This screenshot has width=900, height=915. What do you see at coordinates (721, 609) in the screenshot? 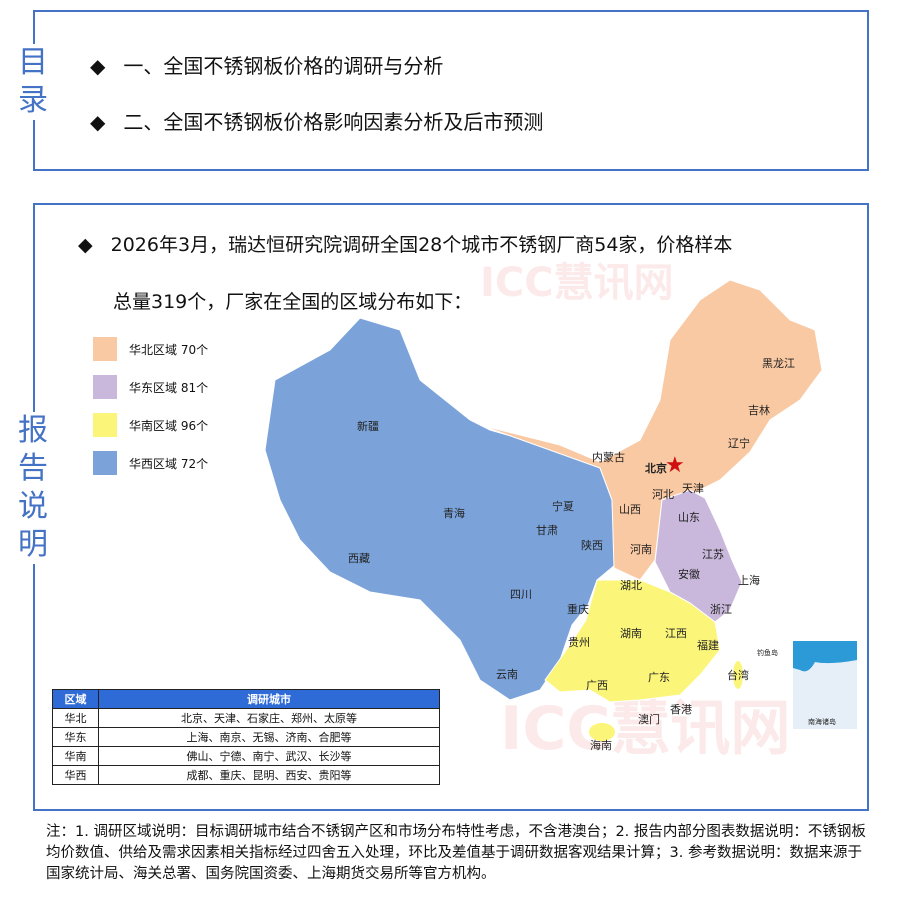
I see `map-label-zhejiang: 浙江` at bounding box center [721, 609].